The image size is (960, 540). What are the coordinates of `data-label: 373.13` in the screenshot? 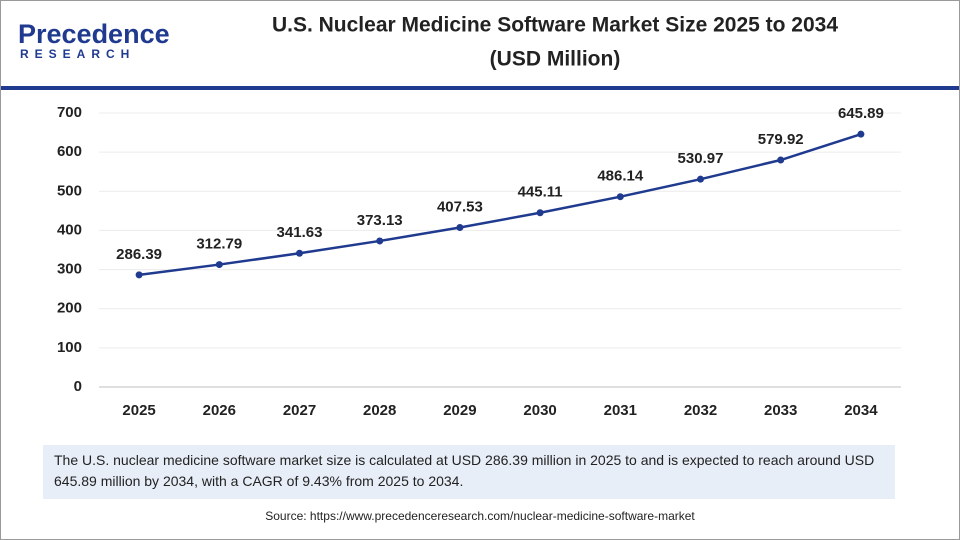 It's located at (380, 220).